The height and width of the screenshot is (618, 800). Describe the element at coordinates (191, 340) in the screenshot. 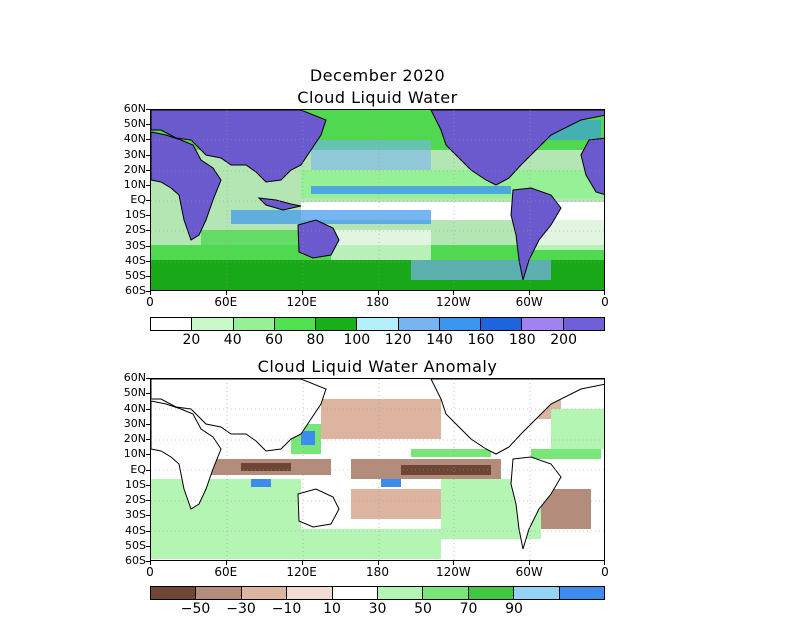

I see `panel1-colorbar-label: 20` at that location.